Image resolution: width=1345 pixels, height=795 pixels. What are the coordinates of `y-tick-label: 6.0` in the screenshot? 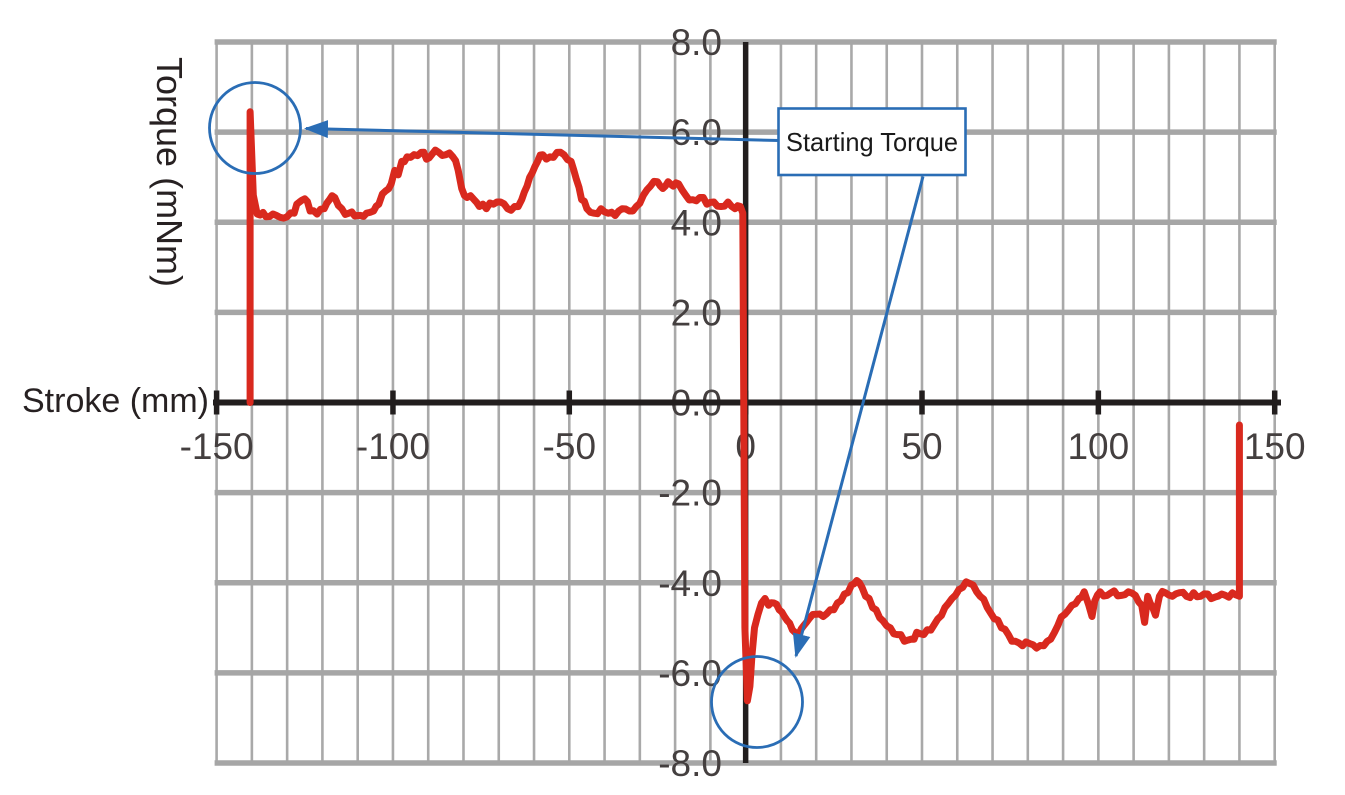 It's located at (696, 132).